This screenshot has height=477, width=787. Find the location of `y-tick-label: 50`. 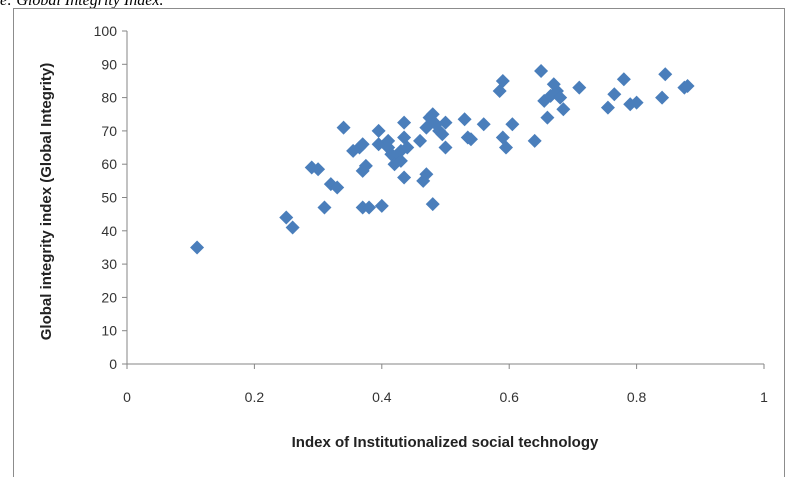

y-tick-label: 50 is located at coordinates (109, 198).